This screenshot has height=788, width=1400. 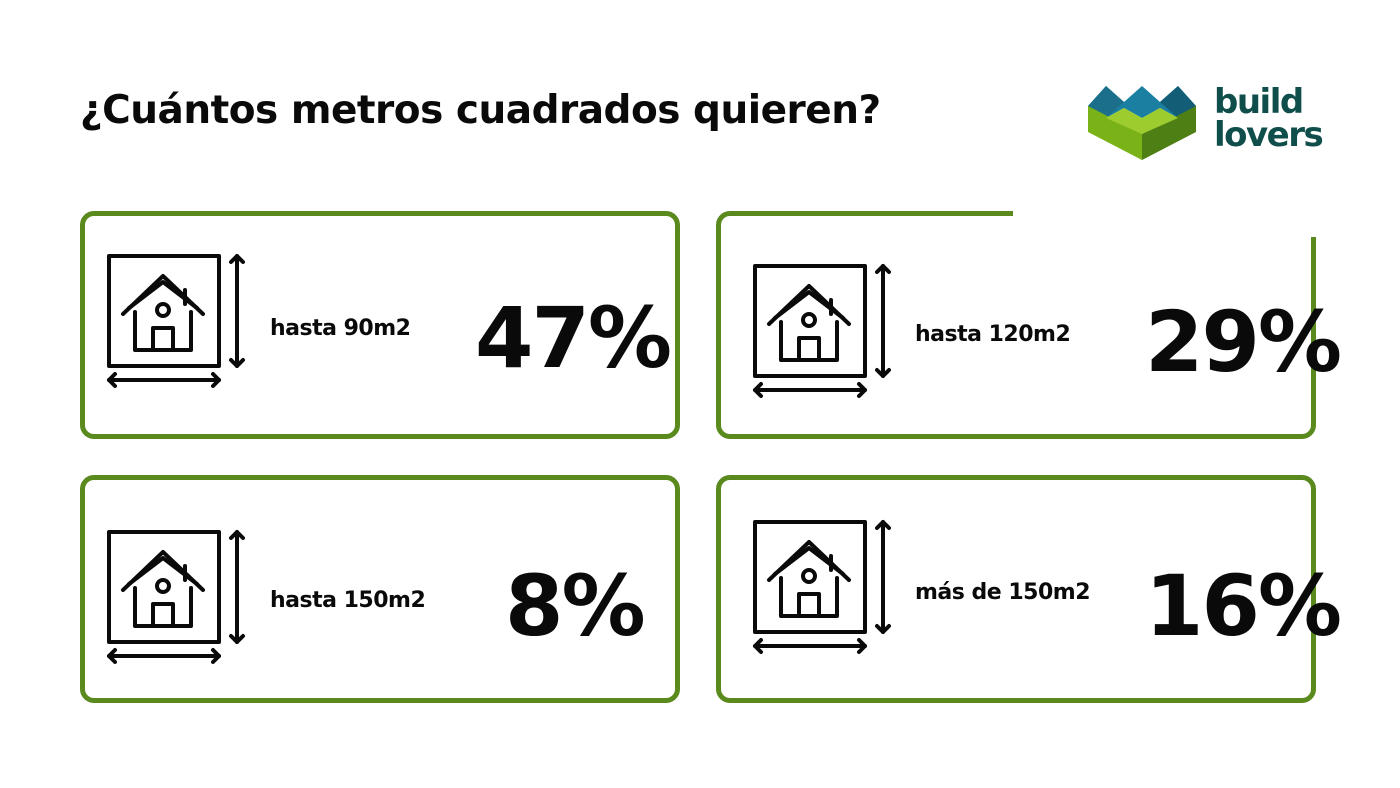 I want to click on logo-text-build: build, so click(x=1259, y=102).